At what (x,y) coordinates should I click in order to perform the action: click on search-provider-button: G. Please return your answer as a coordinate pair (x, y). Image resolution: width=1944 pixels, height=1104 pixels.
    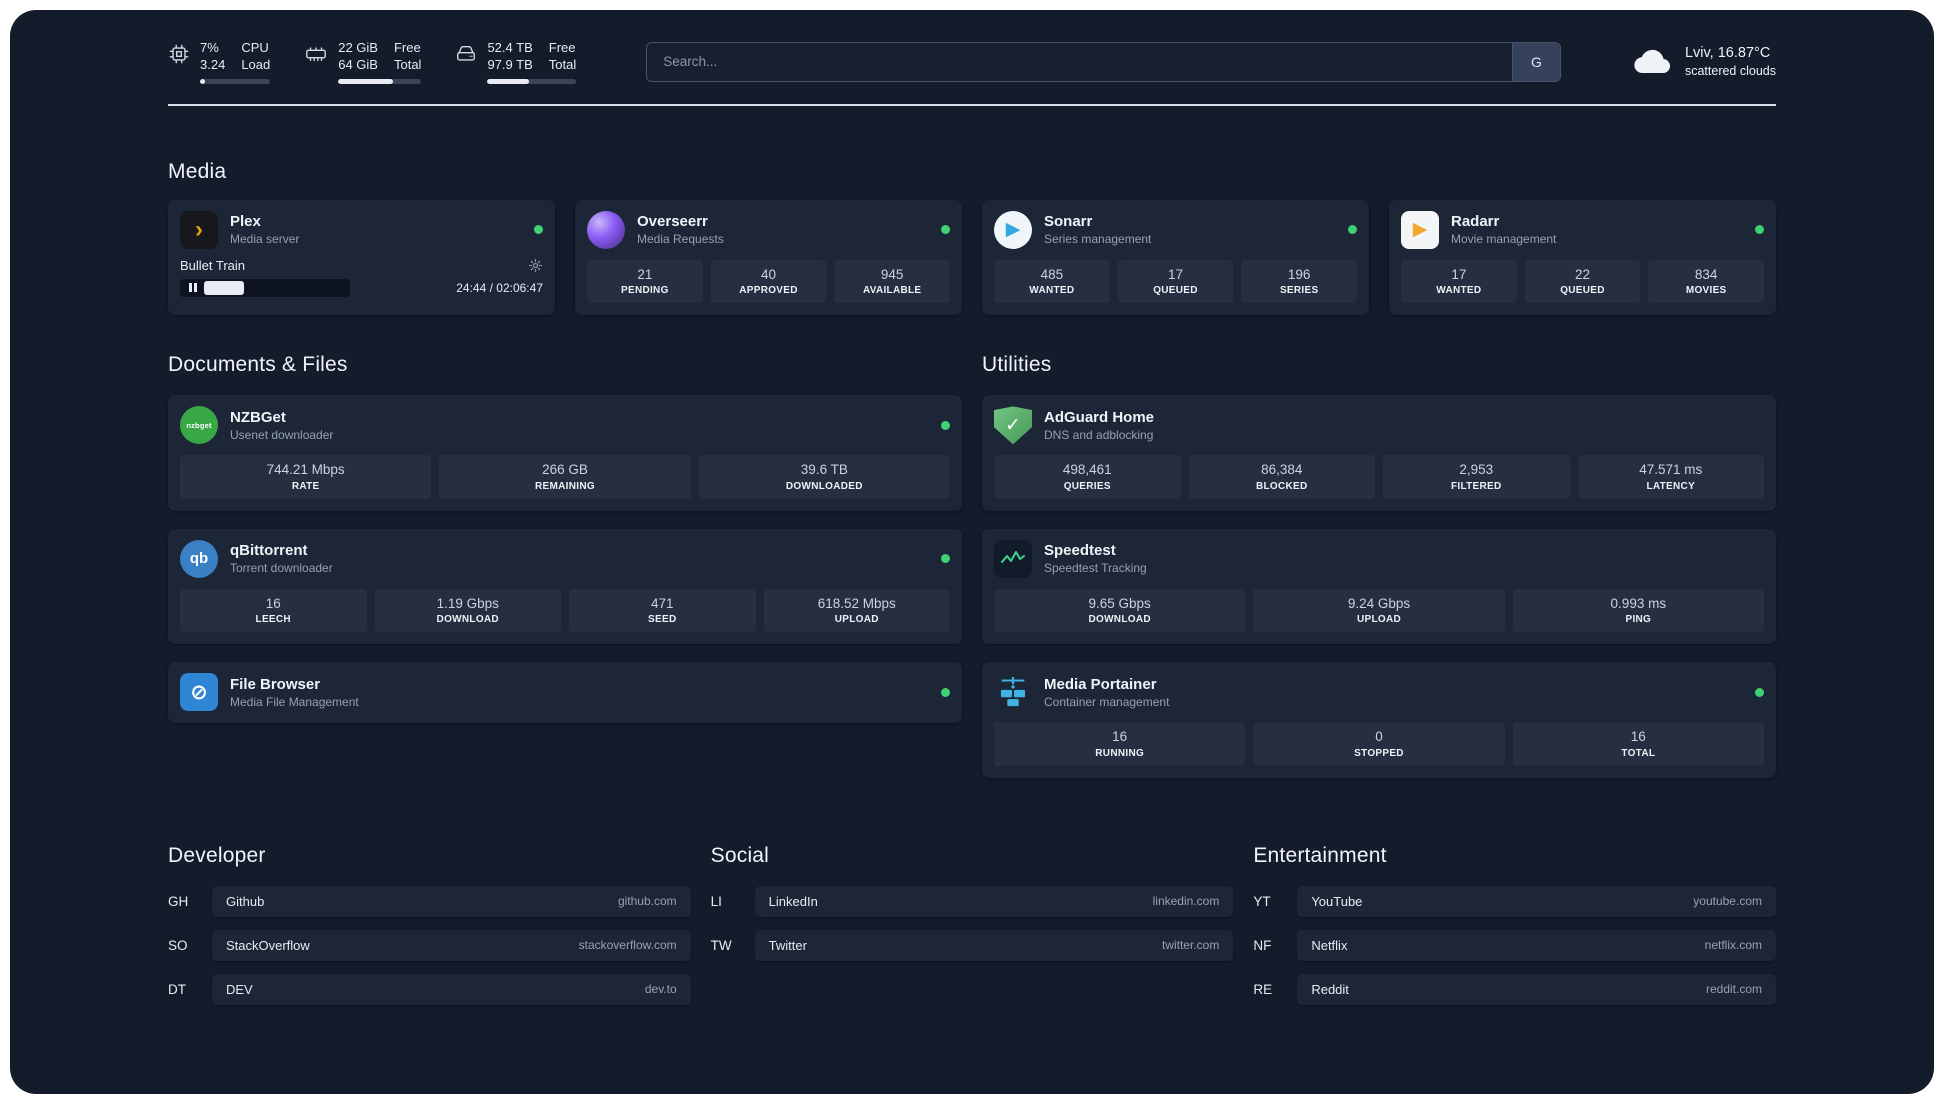
    Looking at the image, I should click on (1535, 61).